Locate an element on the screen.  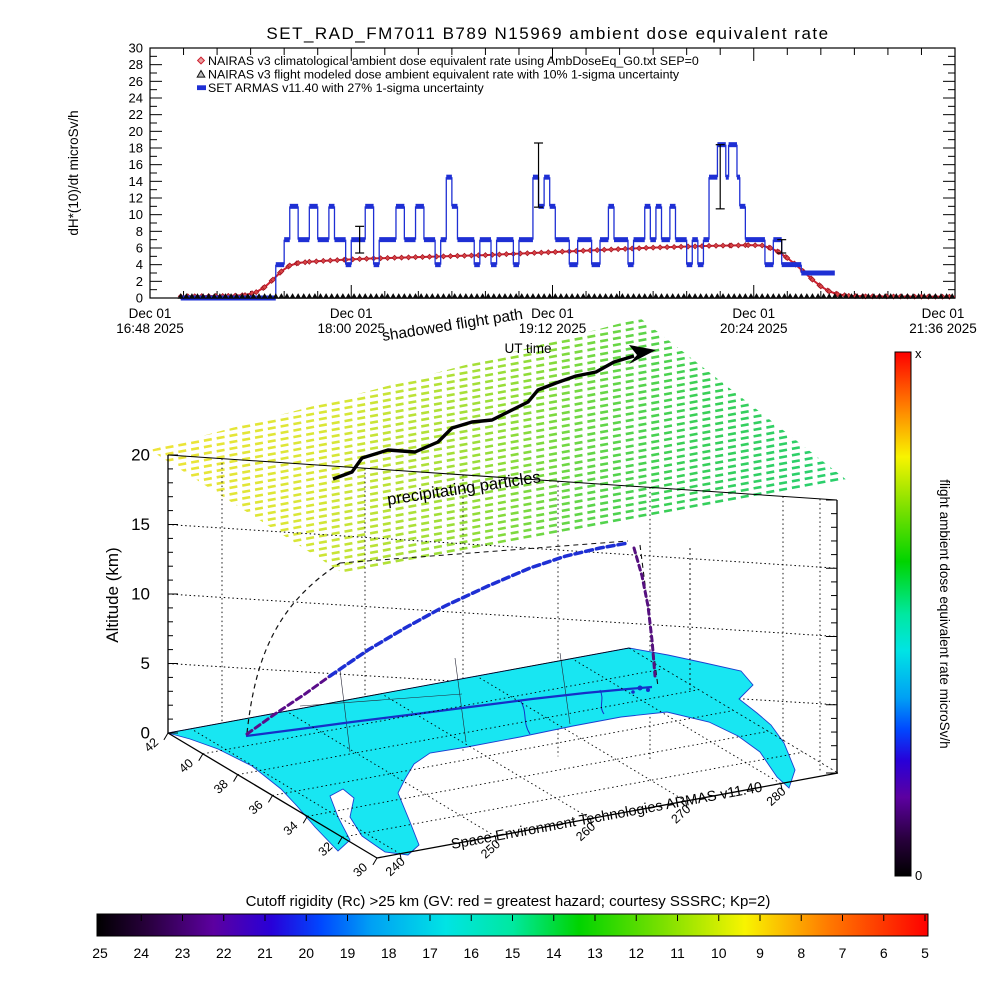
flight-path-climb-segment is located at coordinates (288, 705).